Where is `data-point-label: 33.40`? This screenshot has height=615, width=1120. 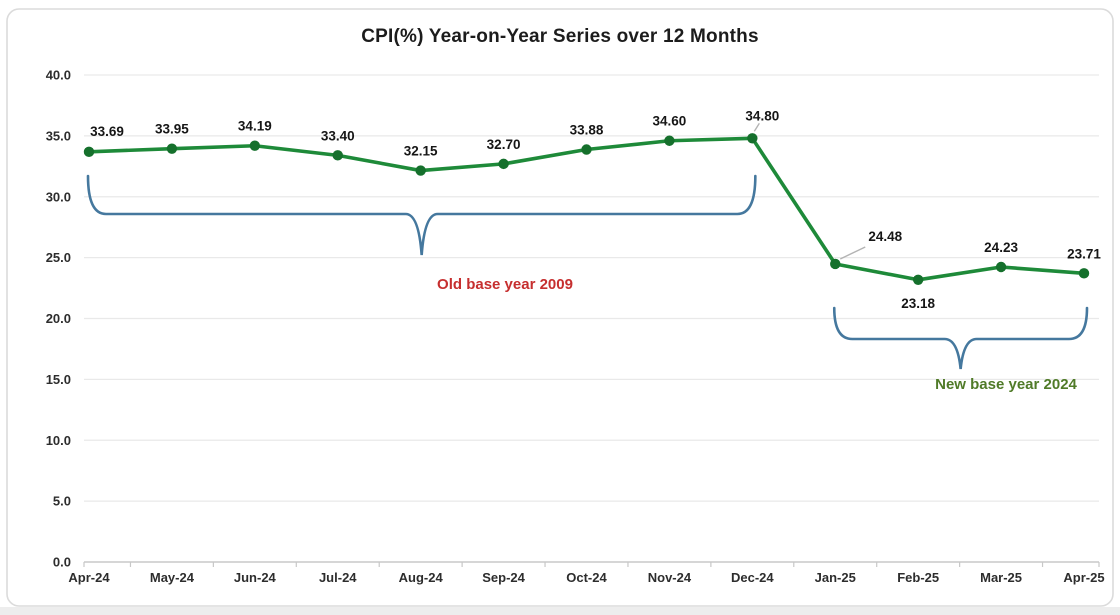 data-point-label: 33.40 is located at coordinates (338, 135).